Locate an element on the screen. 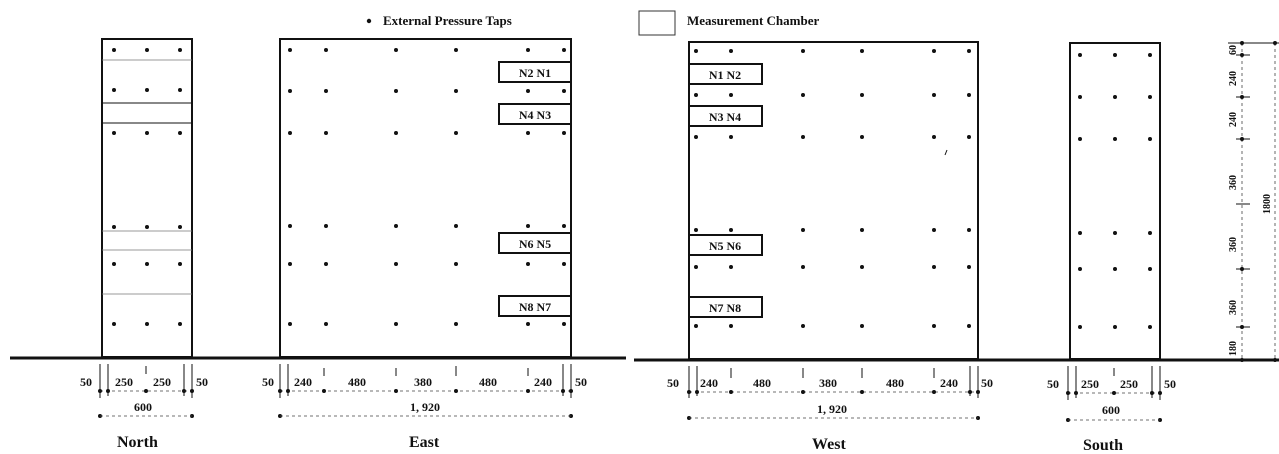  east-chamber: N2 N1 is located at coordinates (535, 72).